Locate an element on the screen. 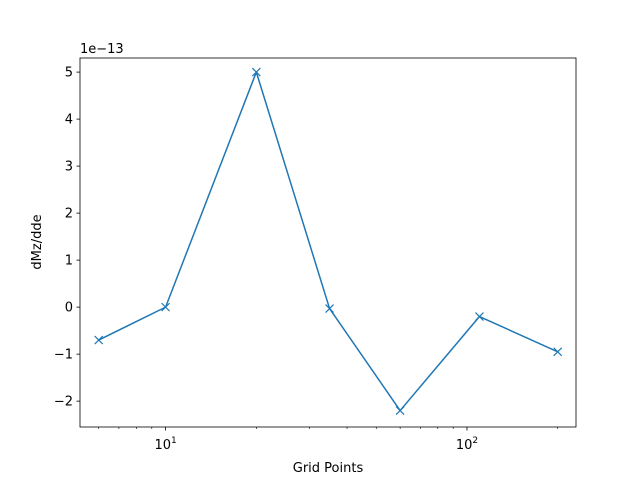  y-axis-label: dMz/dde is located at coordinates (37, 241).